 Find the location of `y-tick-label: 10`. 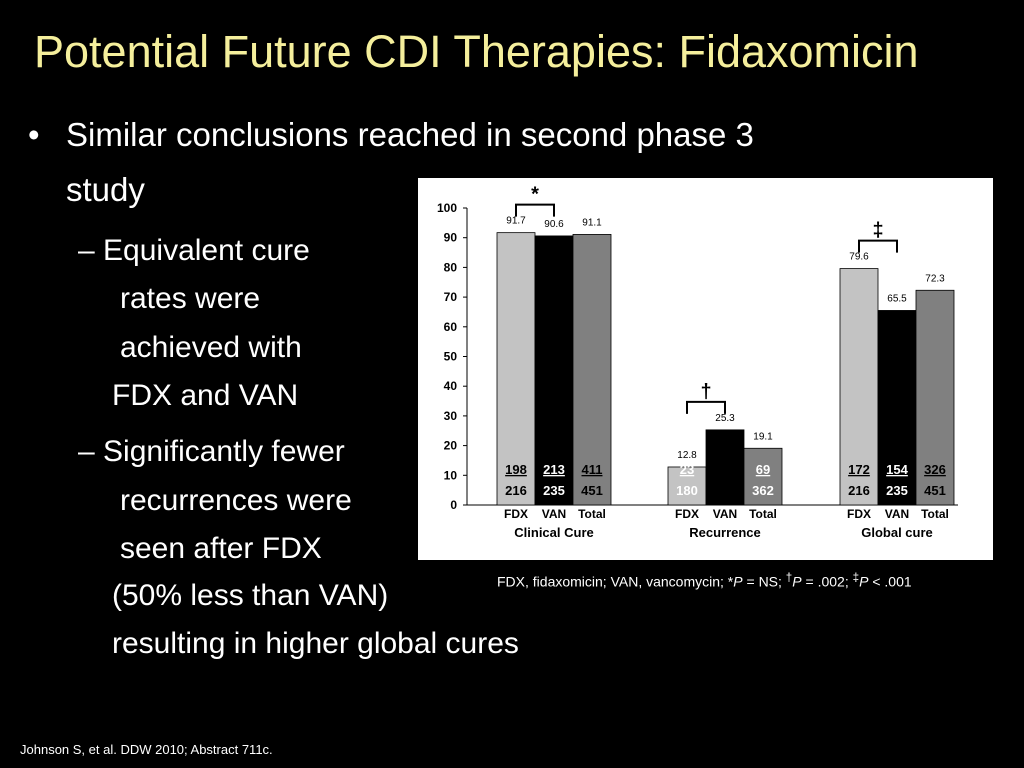

y-tick-label: 10 is located at coordinates (451, 475).